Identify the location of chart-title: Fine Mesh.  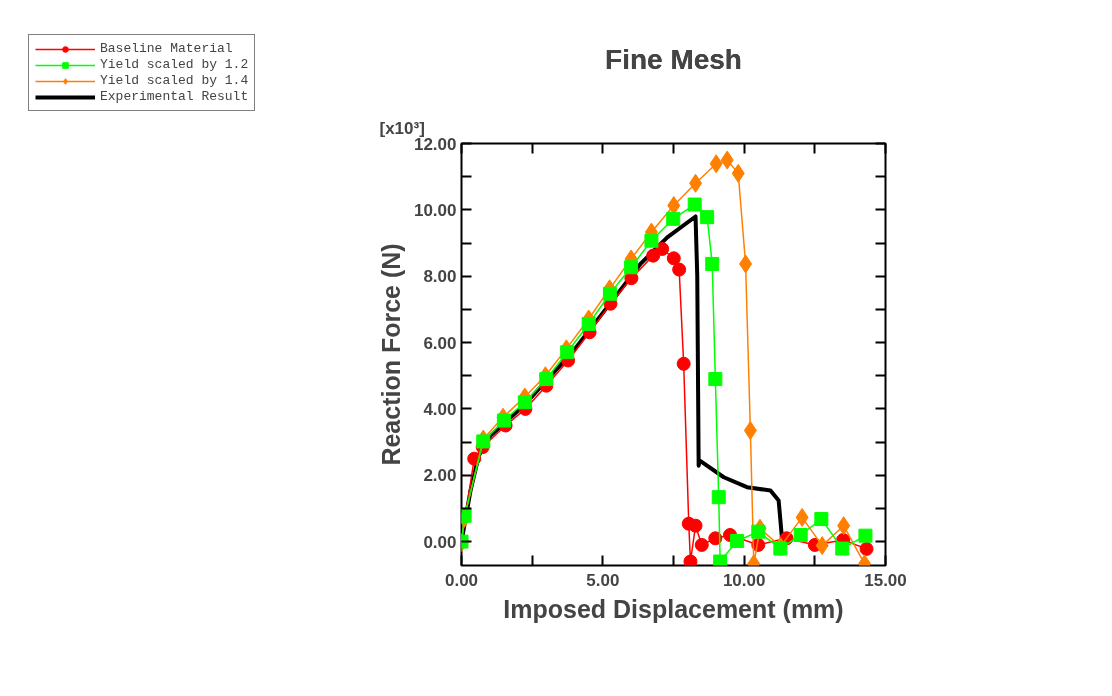
(673, 59).